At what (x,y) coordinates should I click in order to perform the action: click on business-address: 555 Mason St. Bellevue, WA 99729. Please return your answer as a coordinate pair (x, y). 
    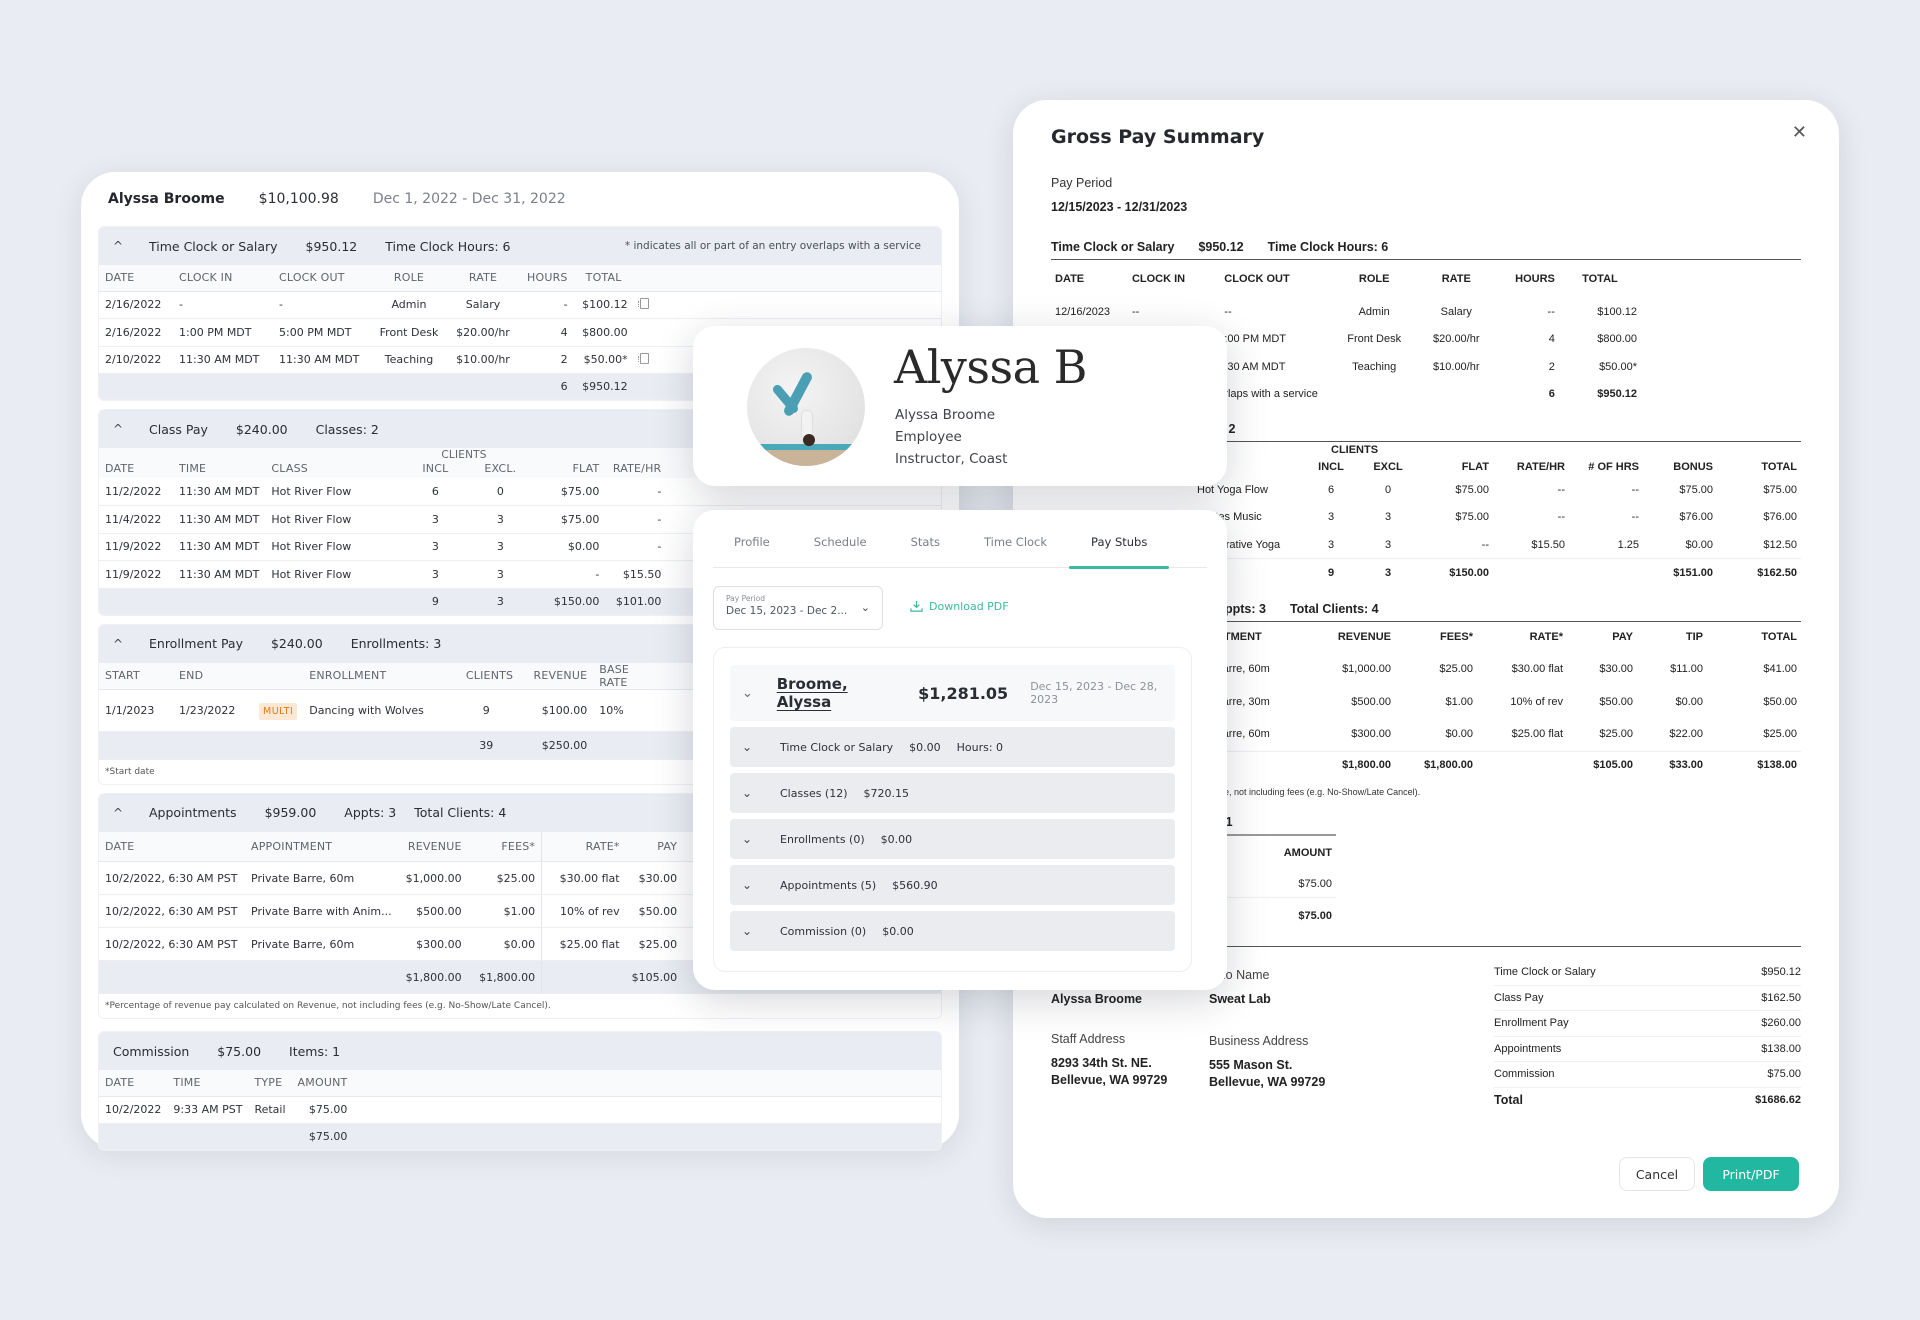
    Looking at the image, I should click on (1267, 1073).